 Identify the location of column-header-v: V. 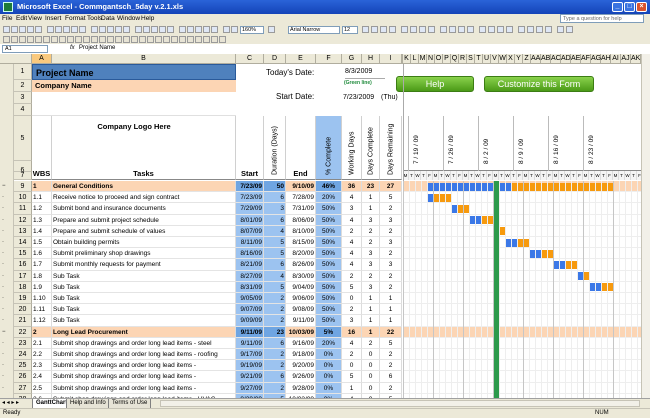
(495, 59).